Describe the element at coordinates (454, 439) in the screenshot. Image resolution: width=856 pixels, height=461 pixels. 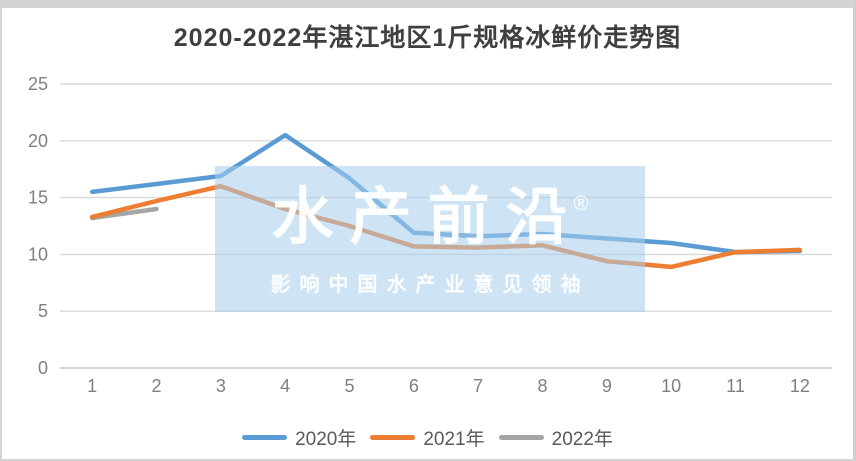
I see `legend-label-2021: 2021年` at that location.